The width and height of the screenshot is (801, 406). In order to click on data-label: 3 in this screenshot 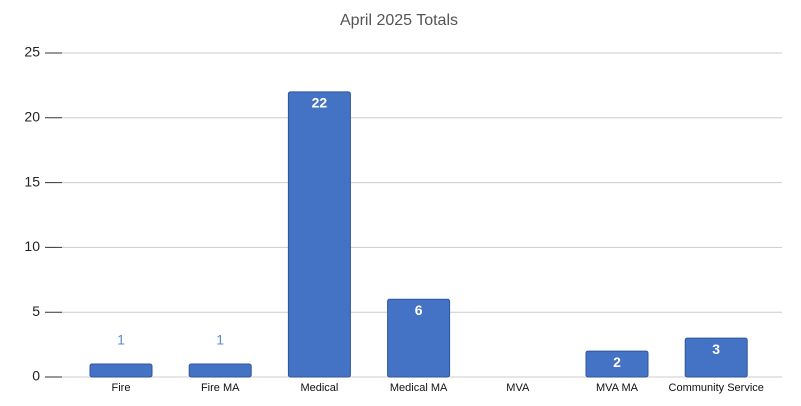, I will do `click(716, 349)`.